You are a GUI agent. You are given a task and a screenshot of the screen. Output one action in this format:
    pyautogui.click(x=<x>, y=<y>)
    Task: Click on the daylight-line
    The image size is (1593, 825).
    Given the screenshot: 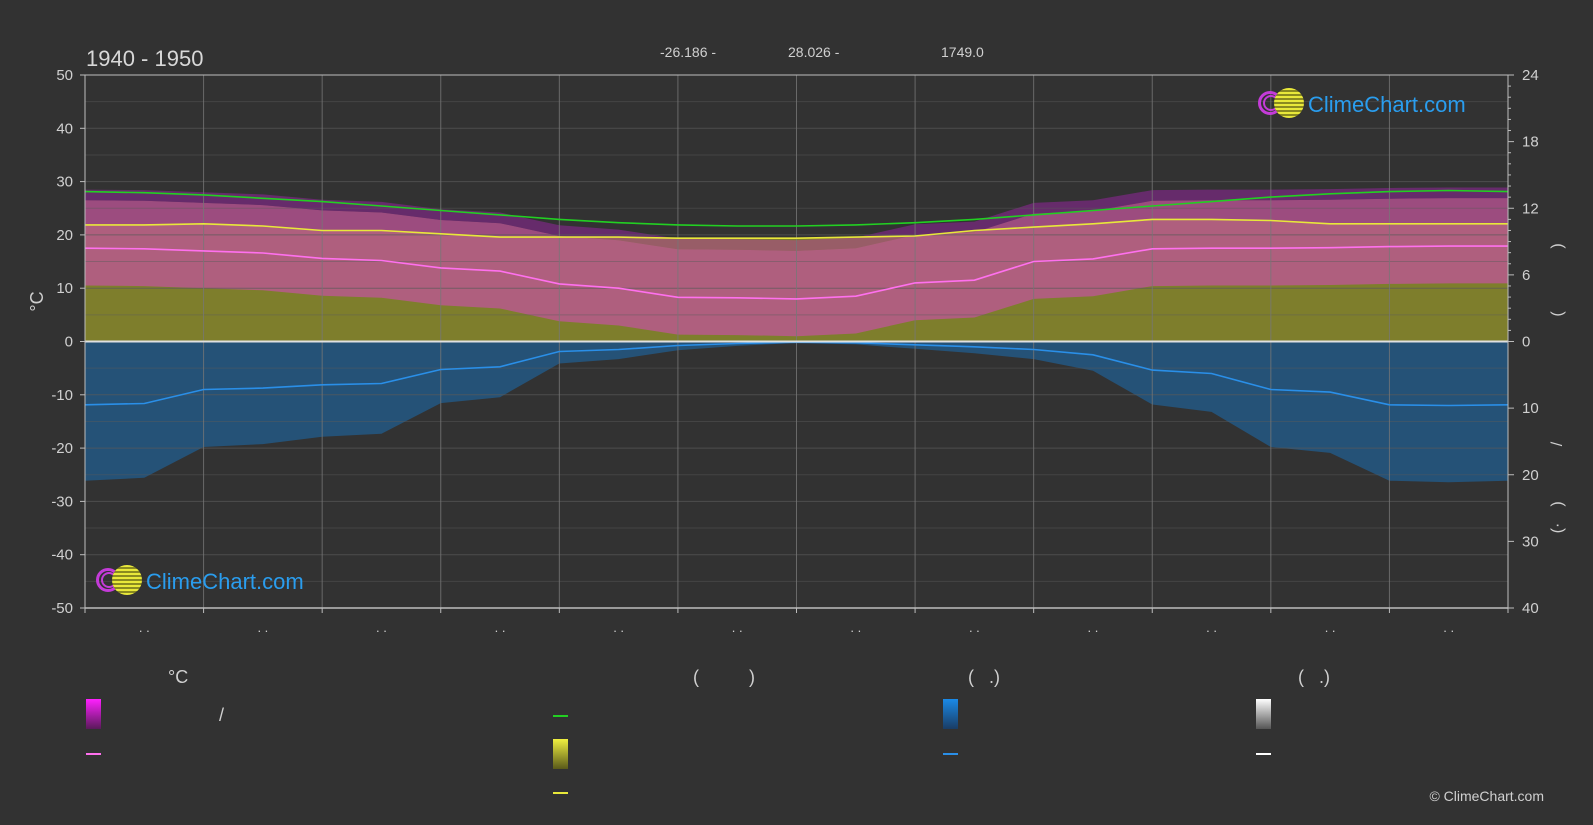 What is the action you would take?
    pyautogui.click(x=796, y=208)
    